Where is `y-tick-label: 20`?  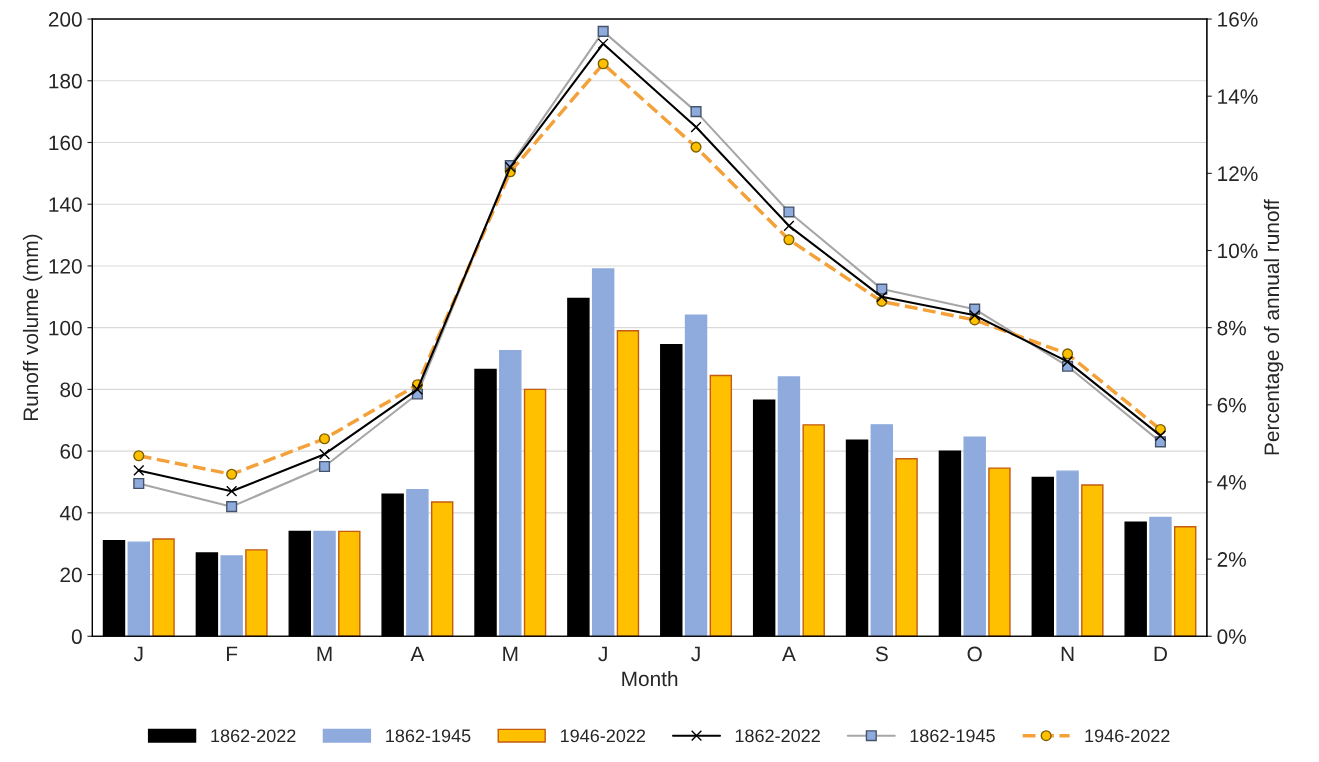
y-tick-label: 20 is located at coordinates (71, 575).